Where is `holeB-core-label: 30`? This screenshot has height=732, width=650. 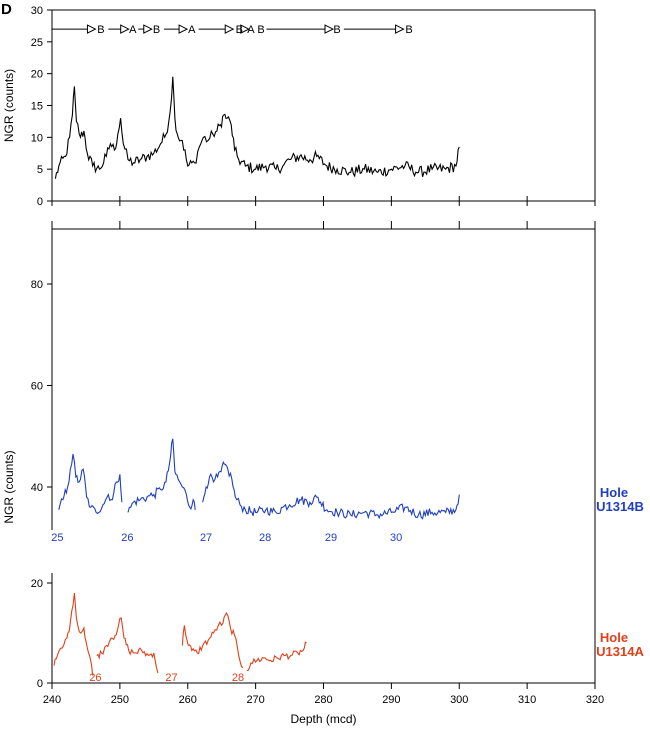
holeB-core-label: 30 is located at coordinates (396, 538).